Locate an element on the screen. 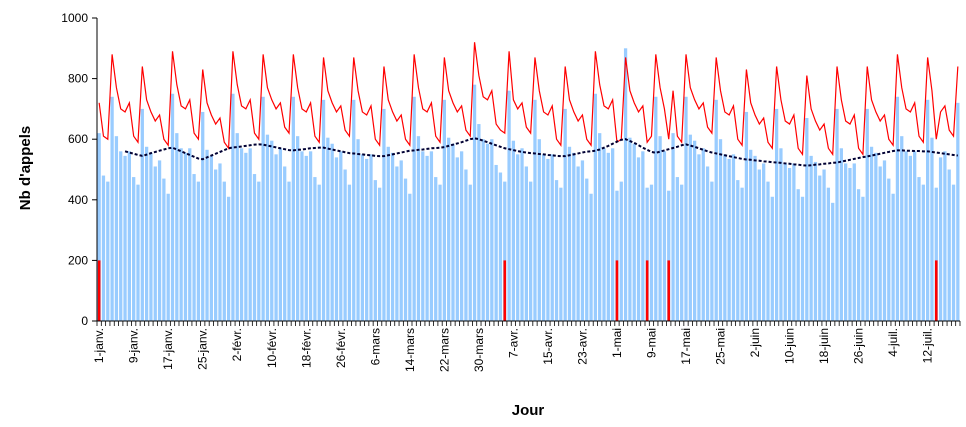 This screenshot has width=966, height=427. x-tick-label: 2-juin is located at coordinates (755, 342).